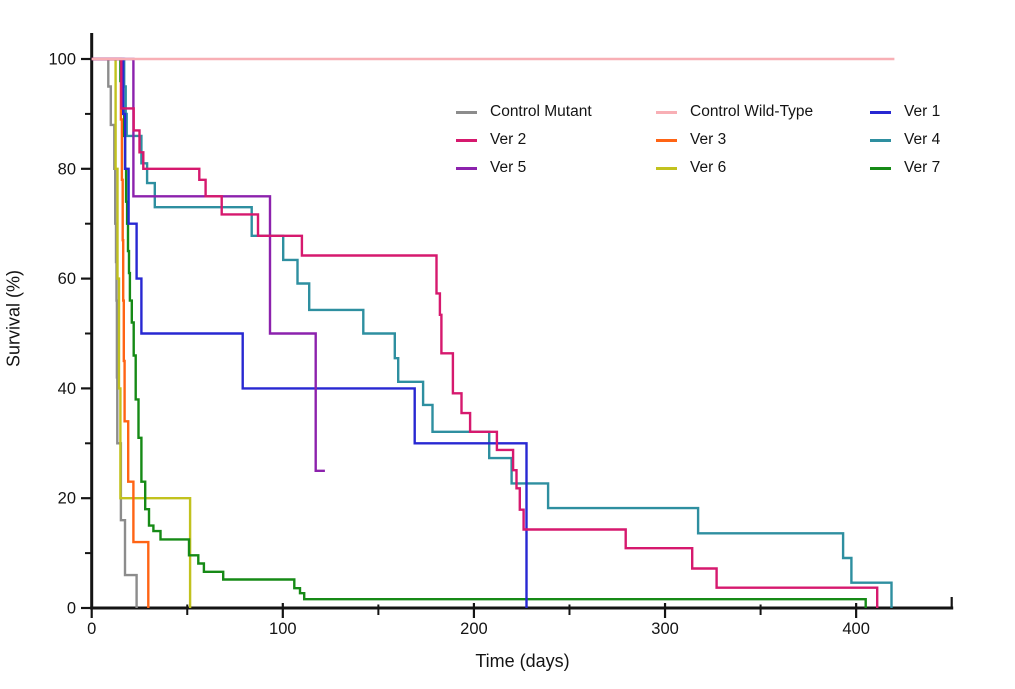 The width and height of the screenshot is (1015, 689). I want to click on legend-label: Ver 5, so click(508, 167).